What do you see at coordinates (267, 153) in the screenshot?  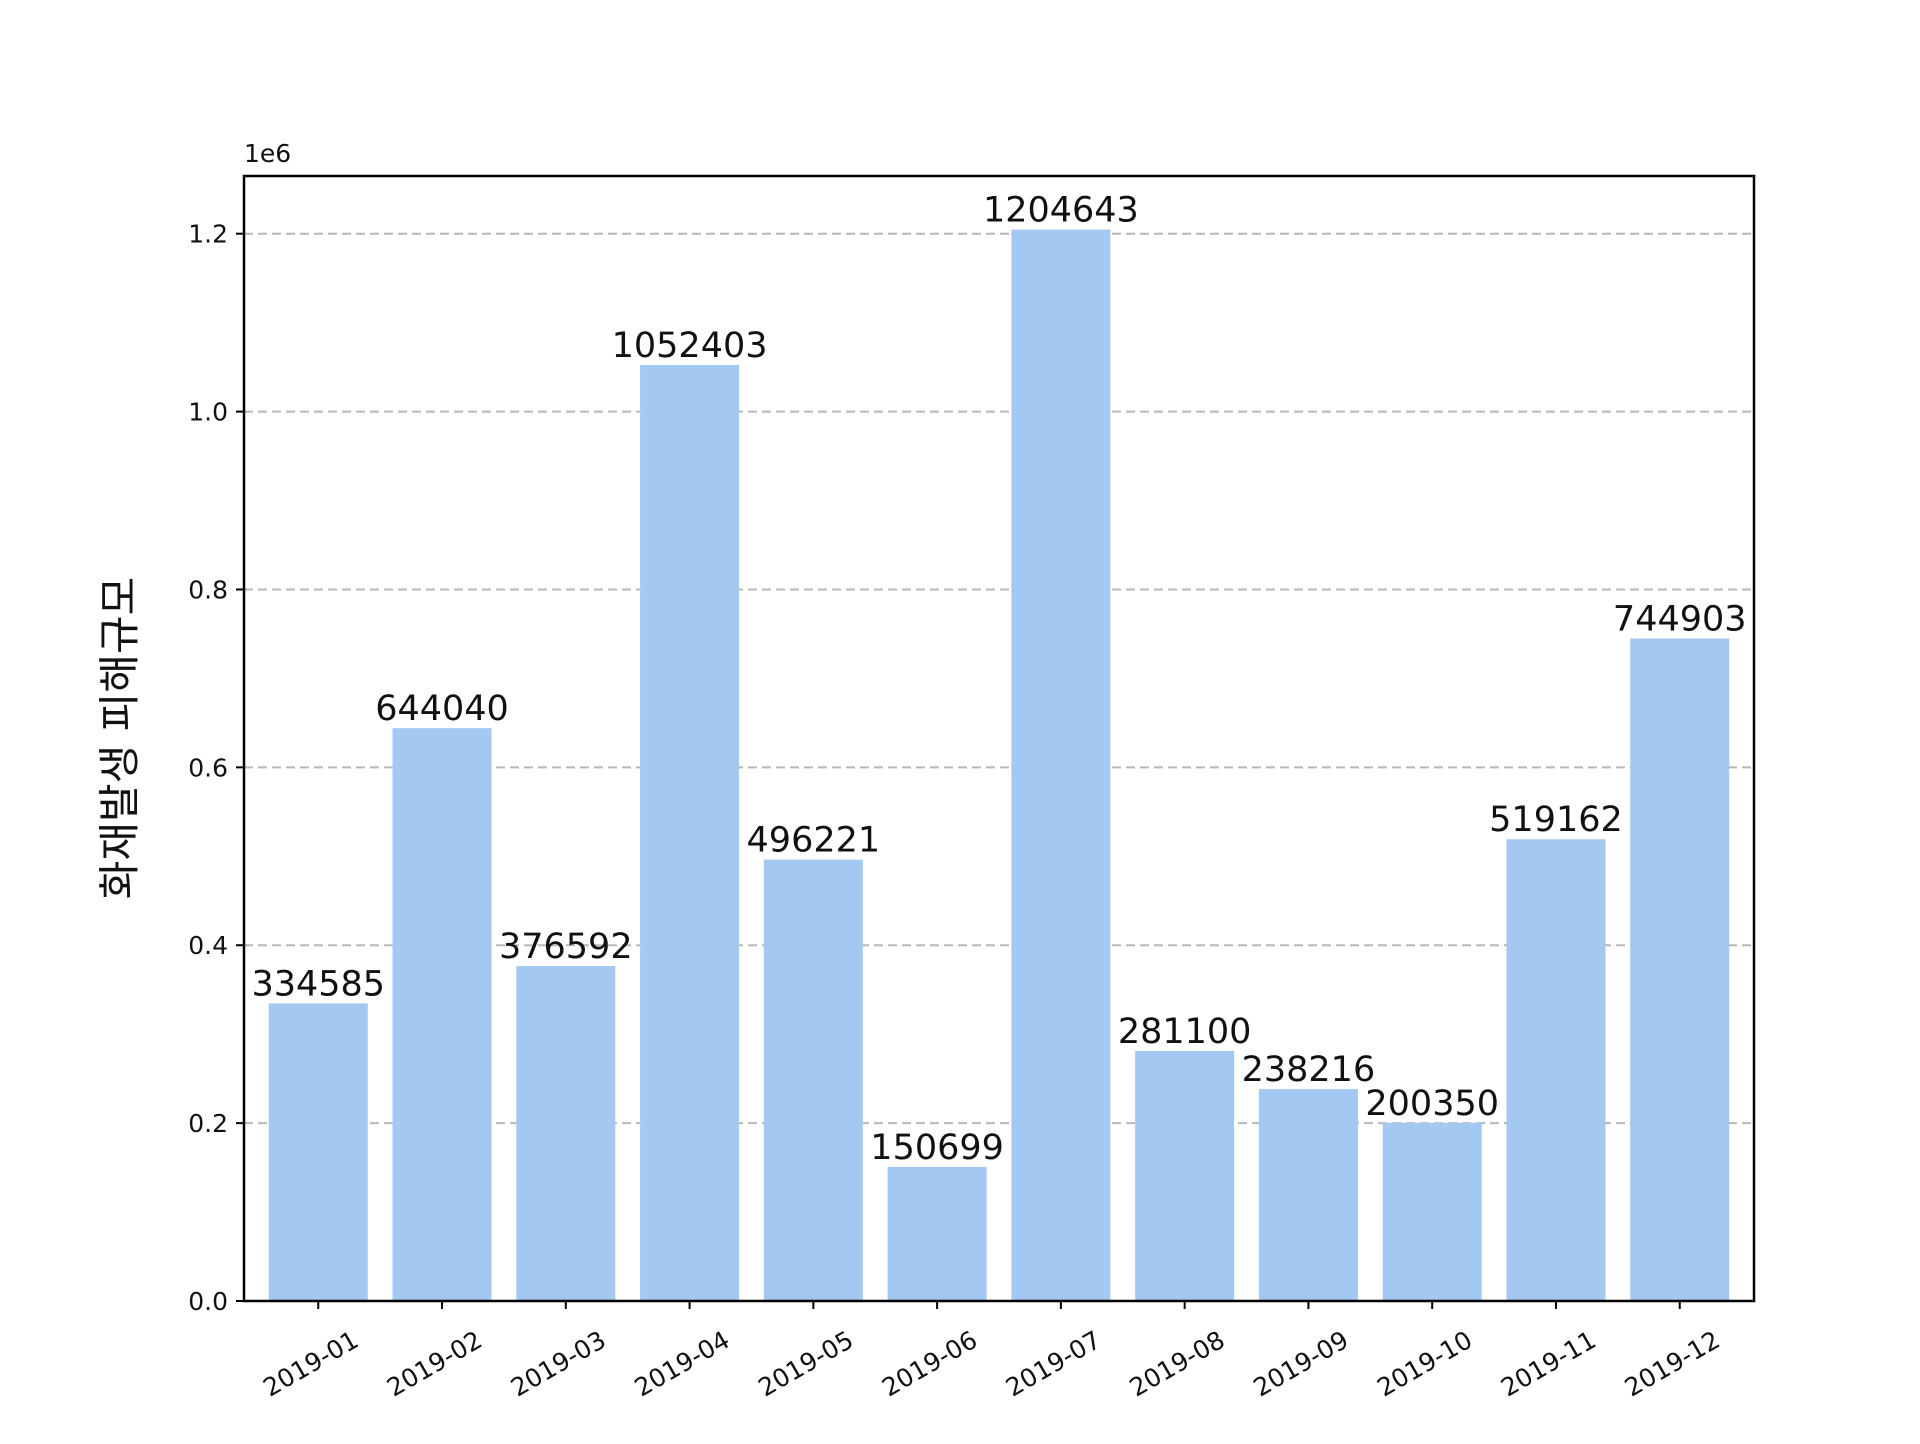 I see `y-offset-label: 1e6` at bounding box center [267, 153].